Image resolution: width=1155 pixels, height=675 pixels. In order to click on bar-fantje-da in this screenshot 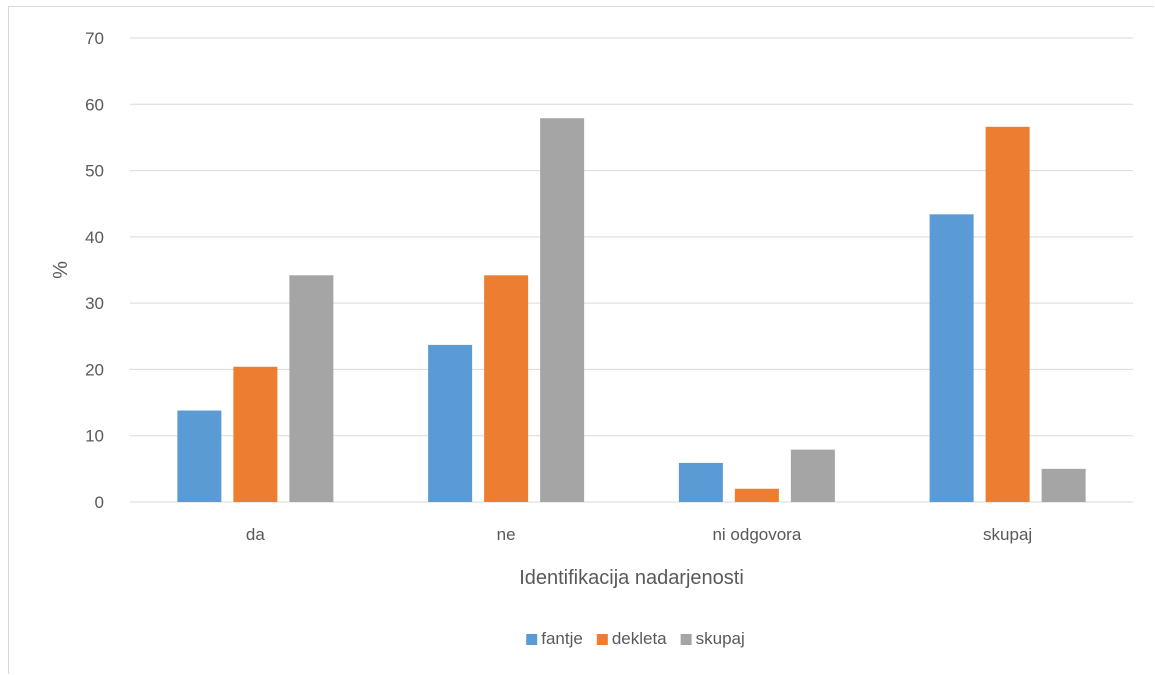, I will do `click(199, 456)`.